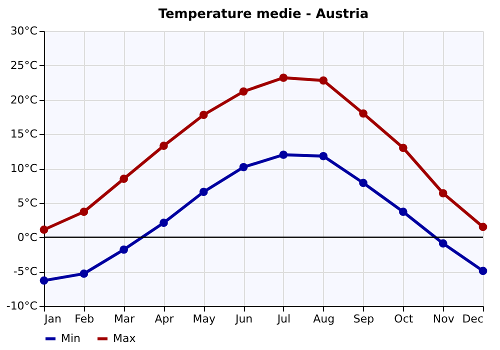 Image resolution: width=500 pixels, height=350 pixels. I want to click on chart-title: Temperature medie - Austria, so click(263, 14).